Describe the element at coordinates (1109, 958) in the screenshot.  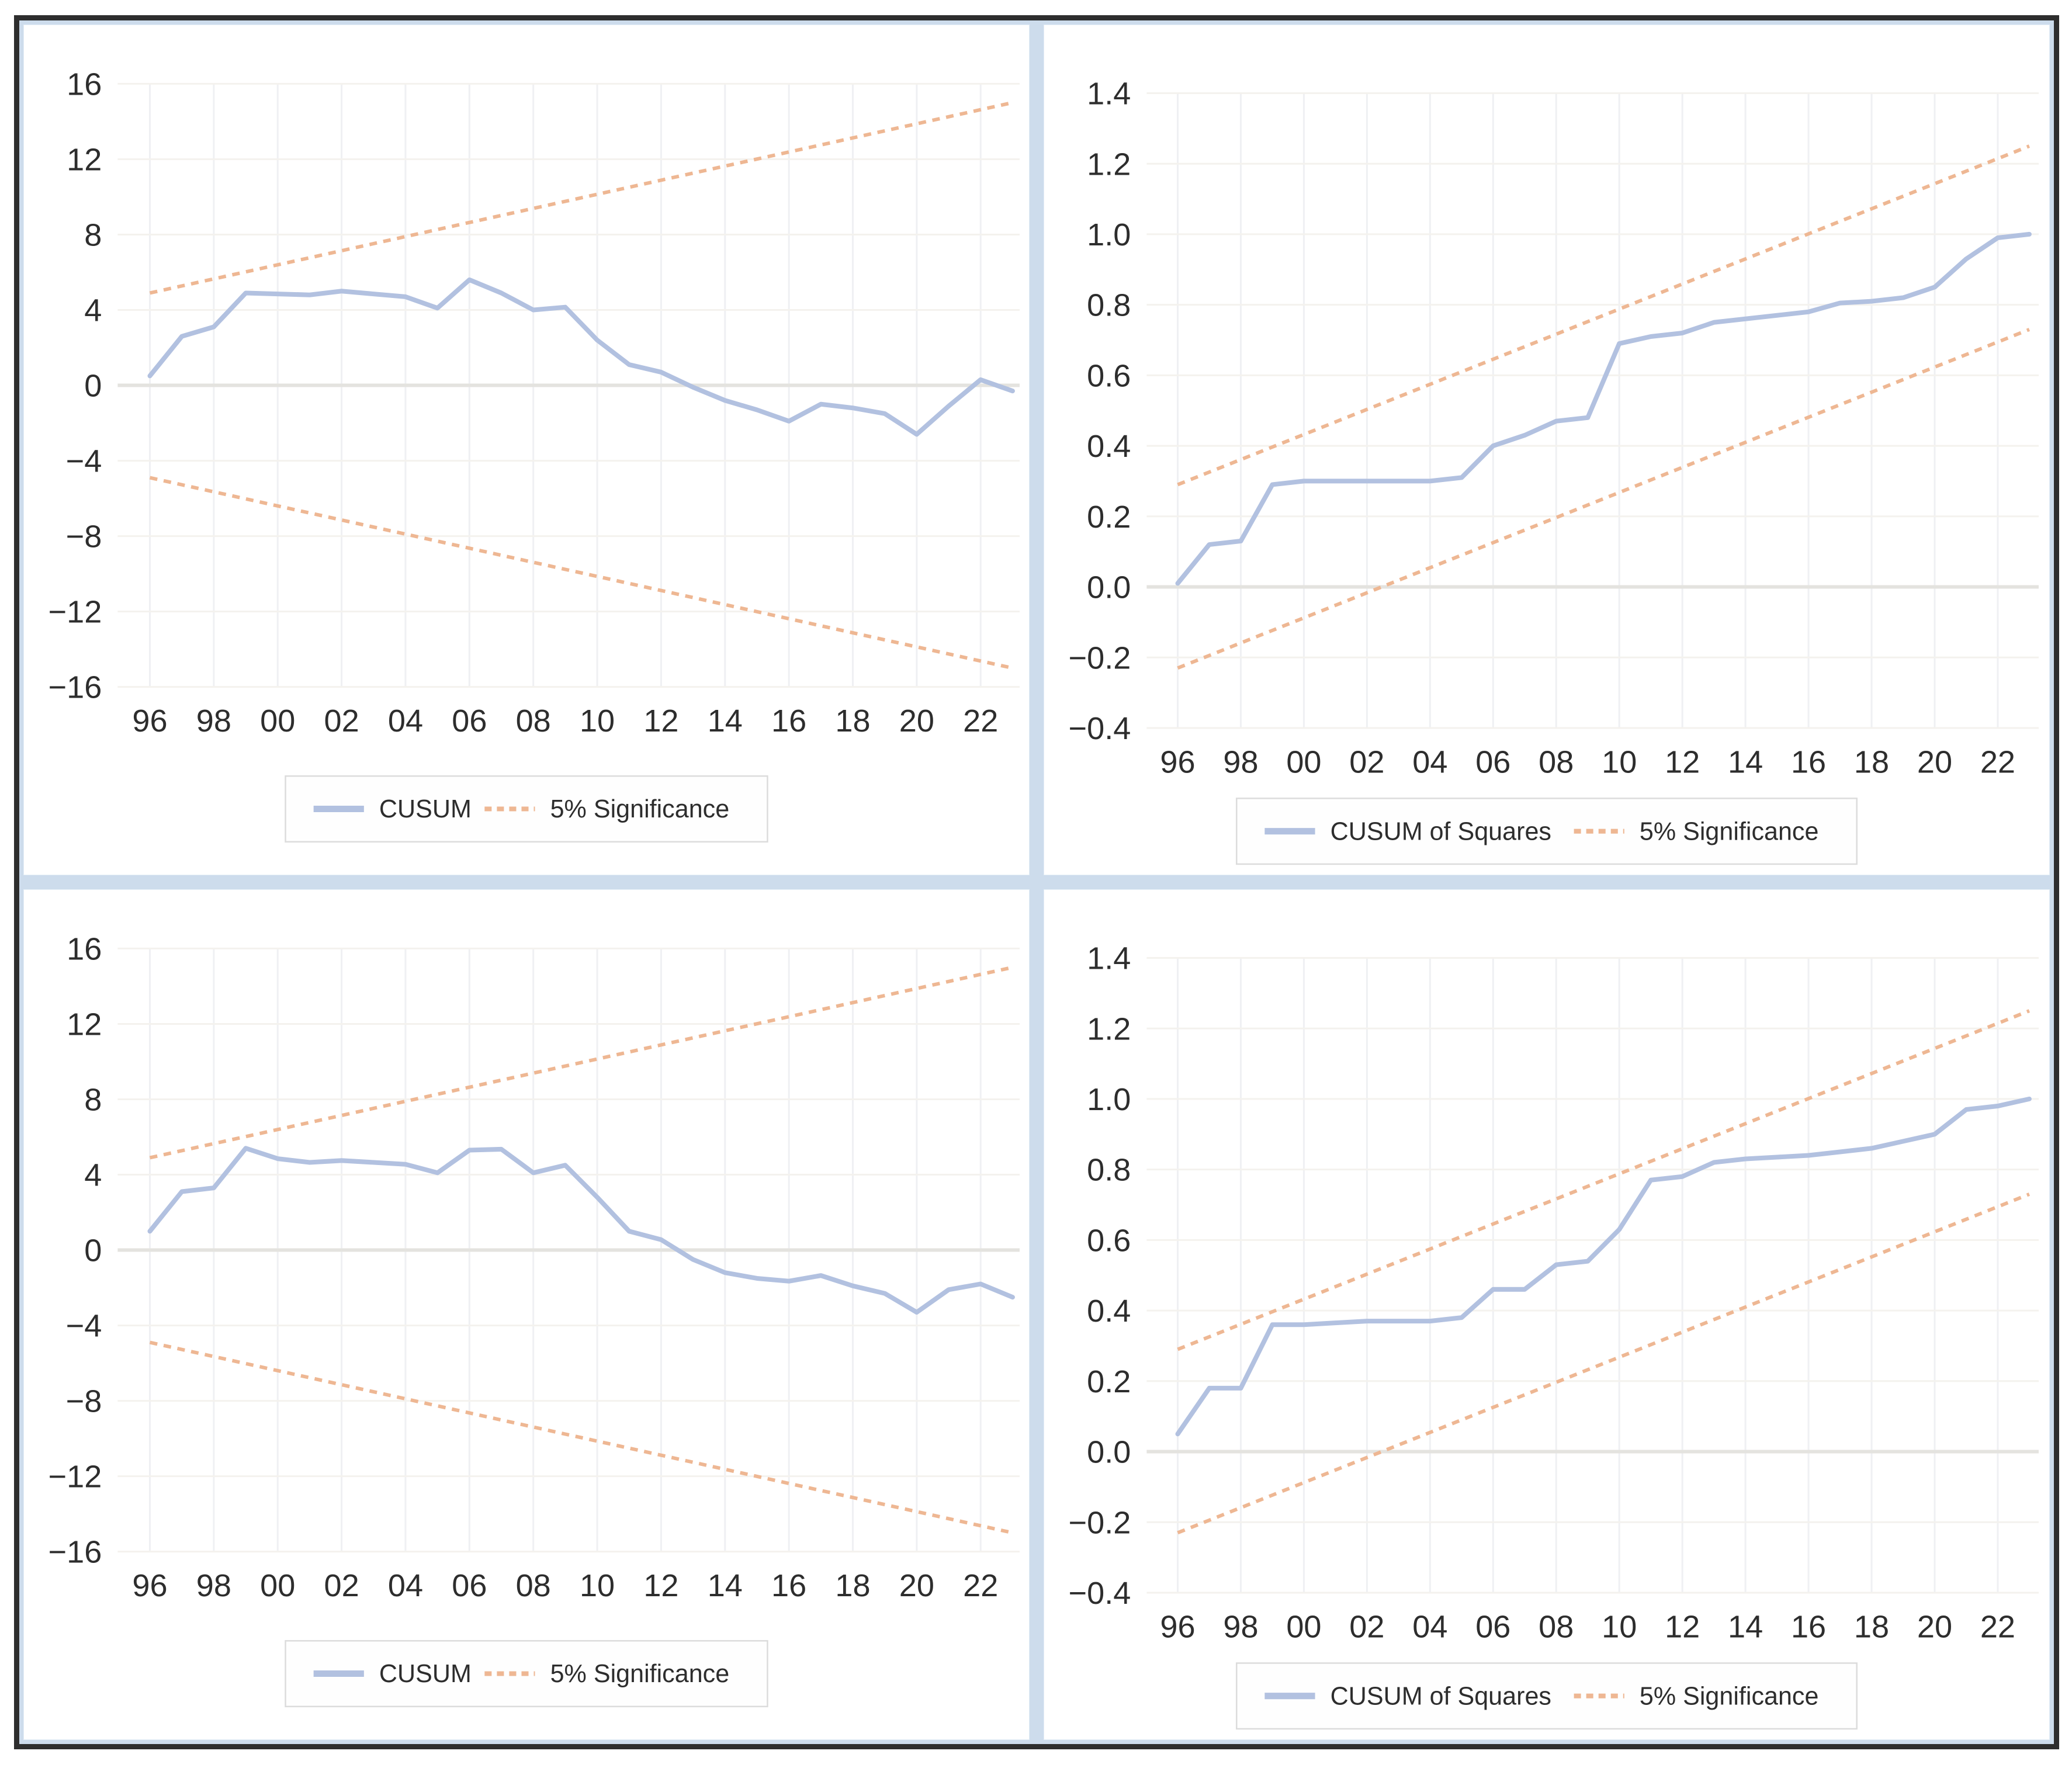
I see `y-axis-tick-label: 1.4` at that location.